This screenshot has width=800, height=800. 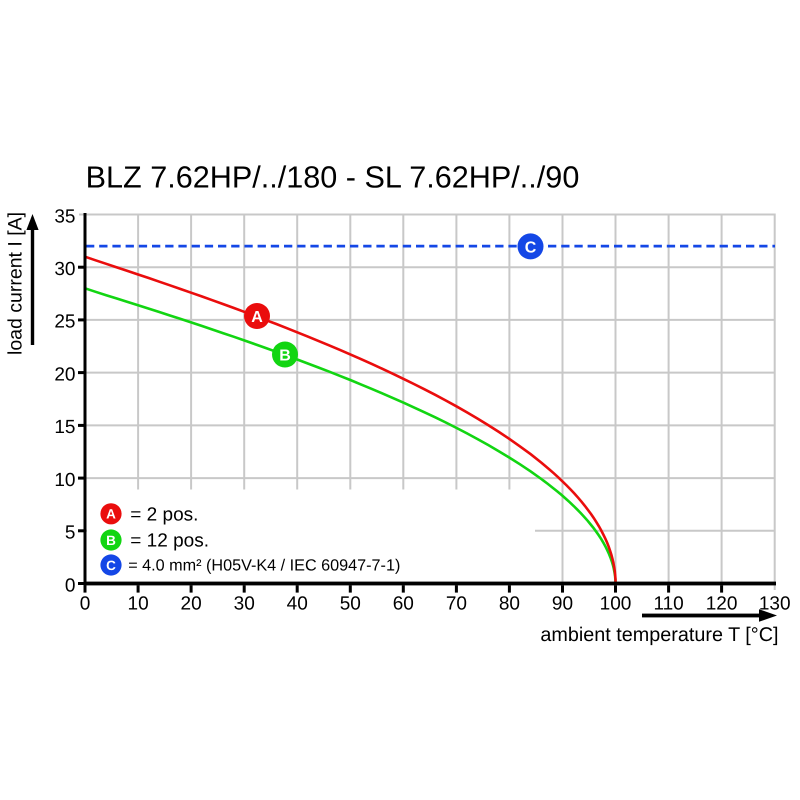 What do you see at coordinates (264, 565) in the screenshot?
I see `svg-text:= 4.0 mm² (H05V-K4 / IEC 60947: = 4.0 mm² (H05V-K4 / IEC 60947-7-1)` at bounding box center [264, 565].